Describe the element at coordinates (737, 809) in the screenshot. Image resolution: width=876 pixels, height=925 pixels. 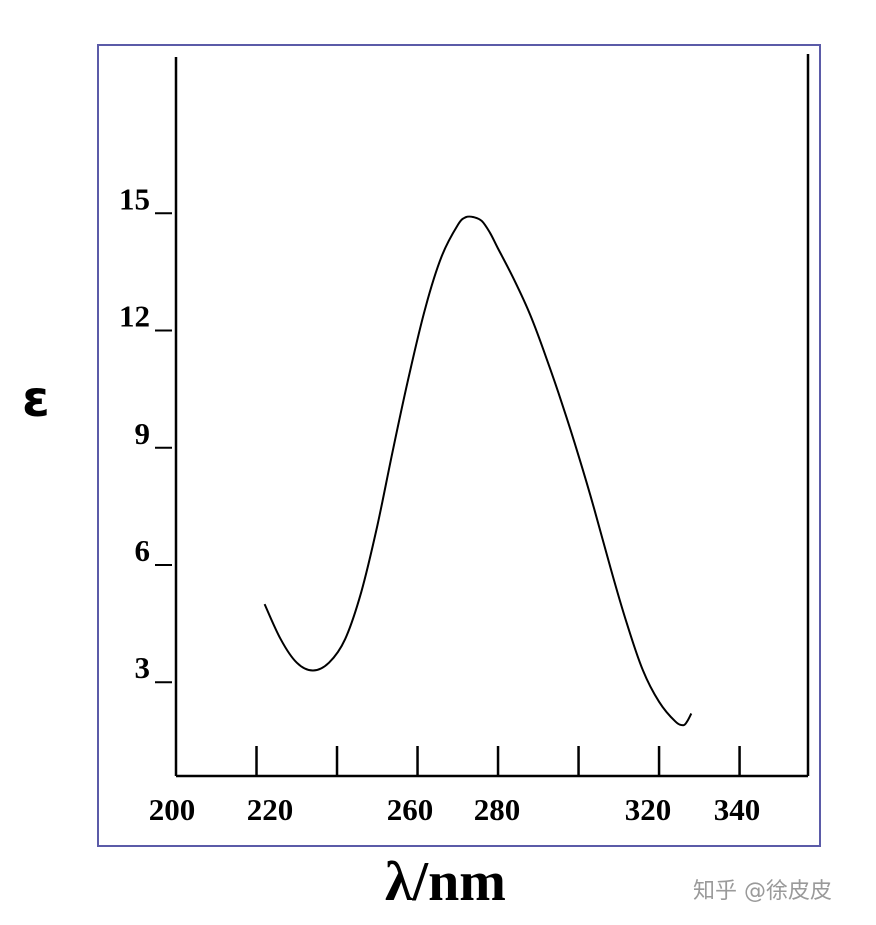
I see `x-tick-label: 340` at that location.